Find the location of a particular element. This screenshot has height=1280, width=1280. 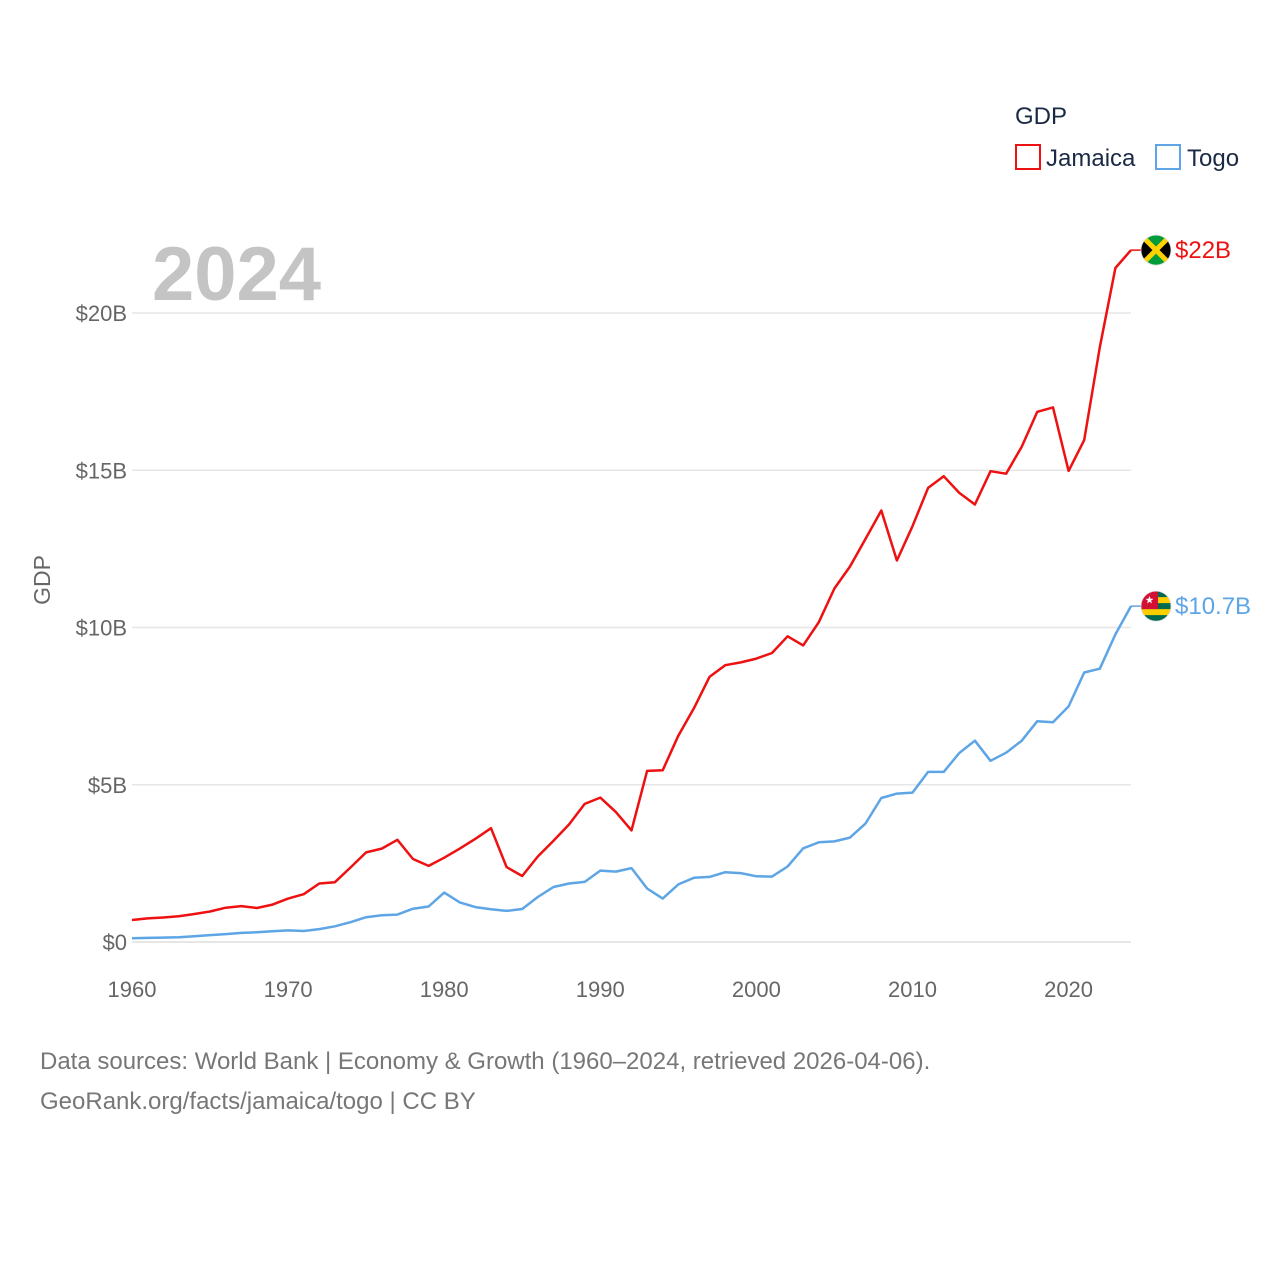

x-tick-label-5: 2010 is located at coordinates (912, 989).